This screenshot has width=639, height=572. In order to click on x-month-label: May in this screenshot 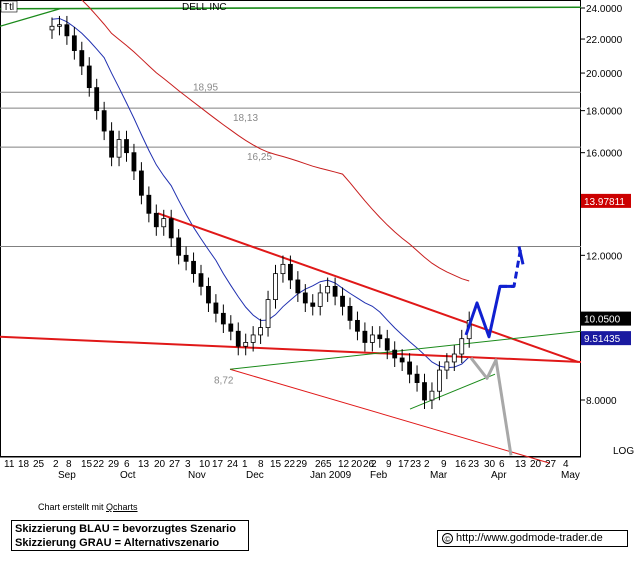, I will do `click(570, 475)`.